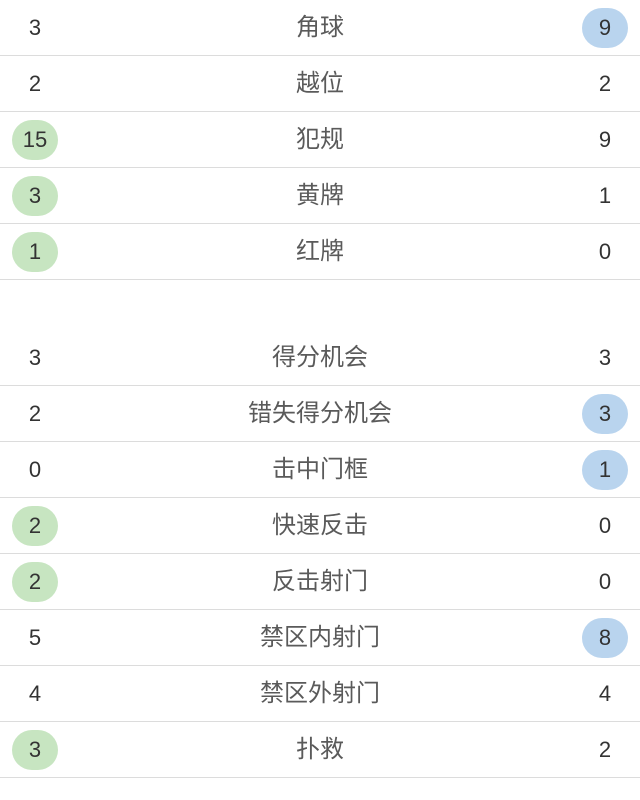  I want to click on stat-label: 快速反击, so click(320, 525).